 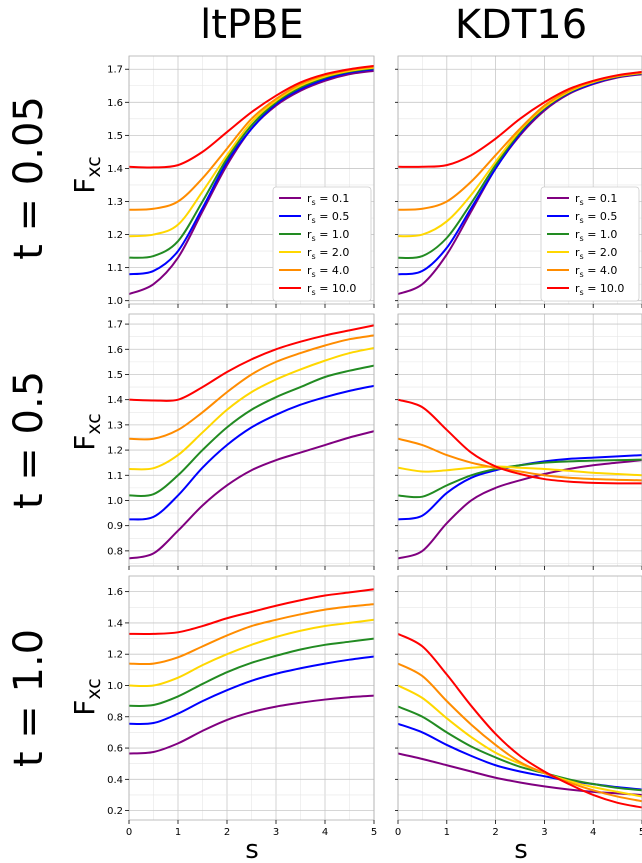 What do you see at coordinates (115, 780) in the screenshot?
I see `y-tick-label: 0.4` at bounding box center [115, 780].